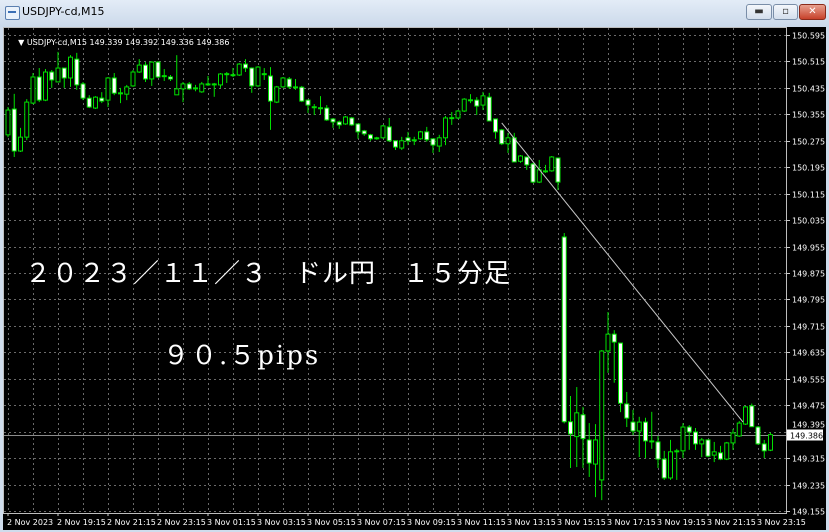  What do you see at coordinates (631, 522) in the screenshot?
I see `time-tick-label: 3 Nov 17:15` at bounding box center [631, 522].